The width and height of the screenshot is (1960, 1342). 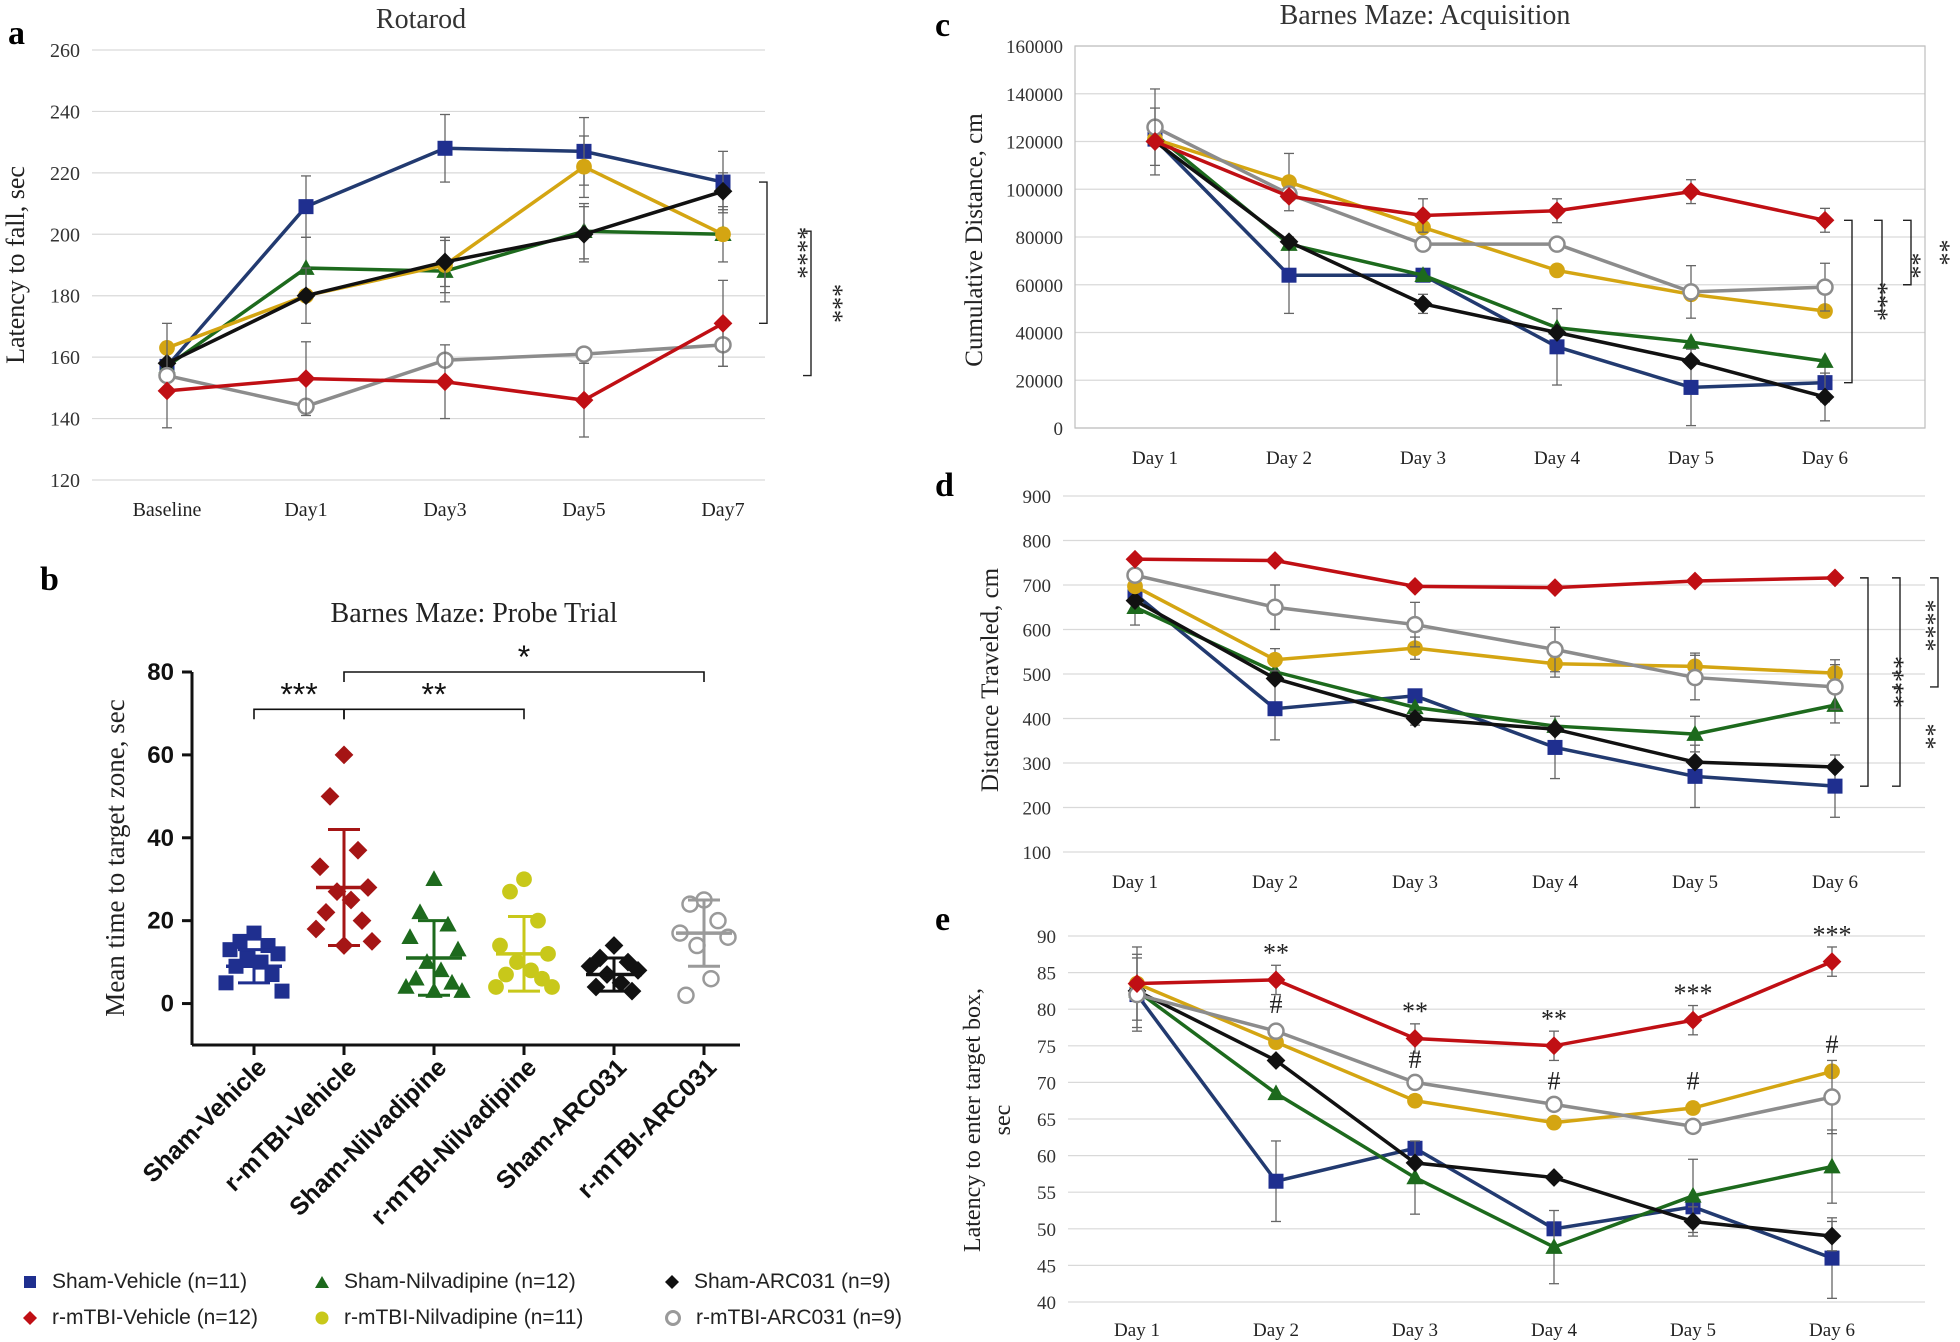 I want to click on y-tick-label: 65, so click(x=1046, y=1120).